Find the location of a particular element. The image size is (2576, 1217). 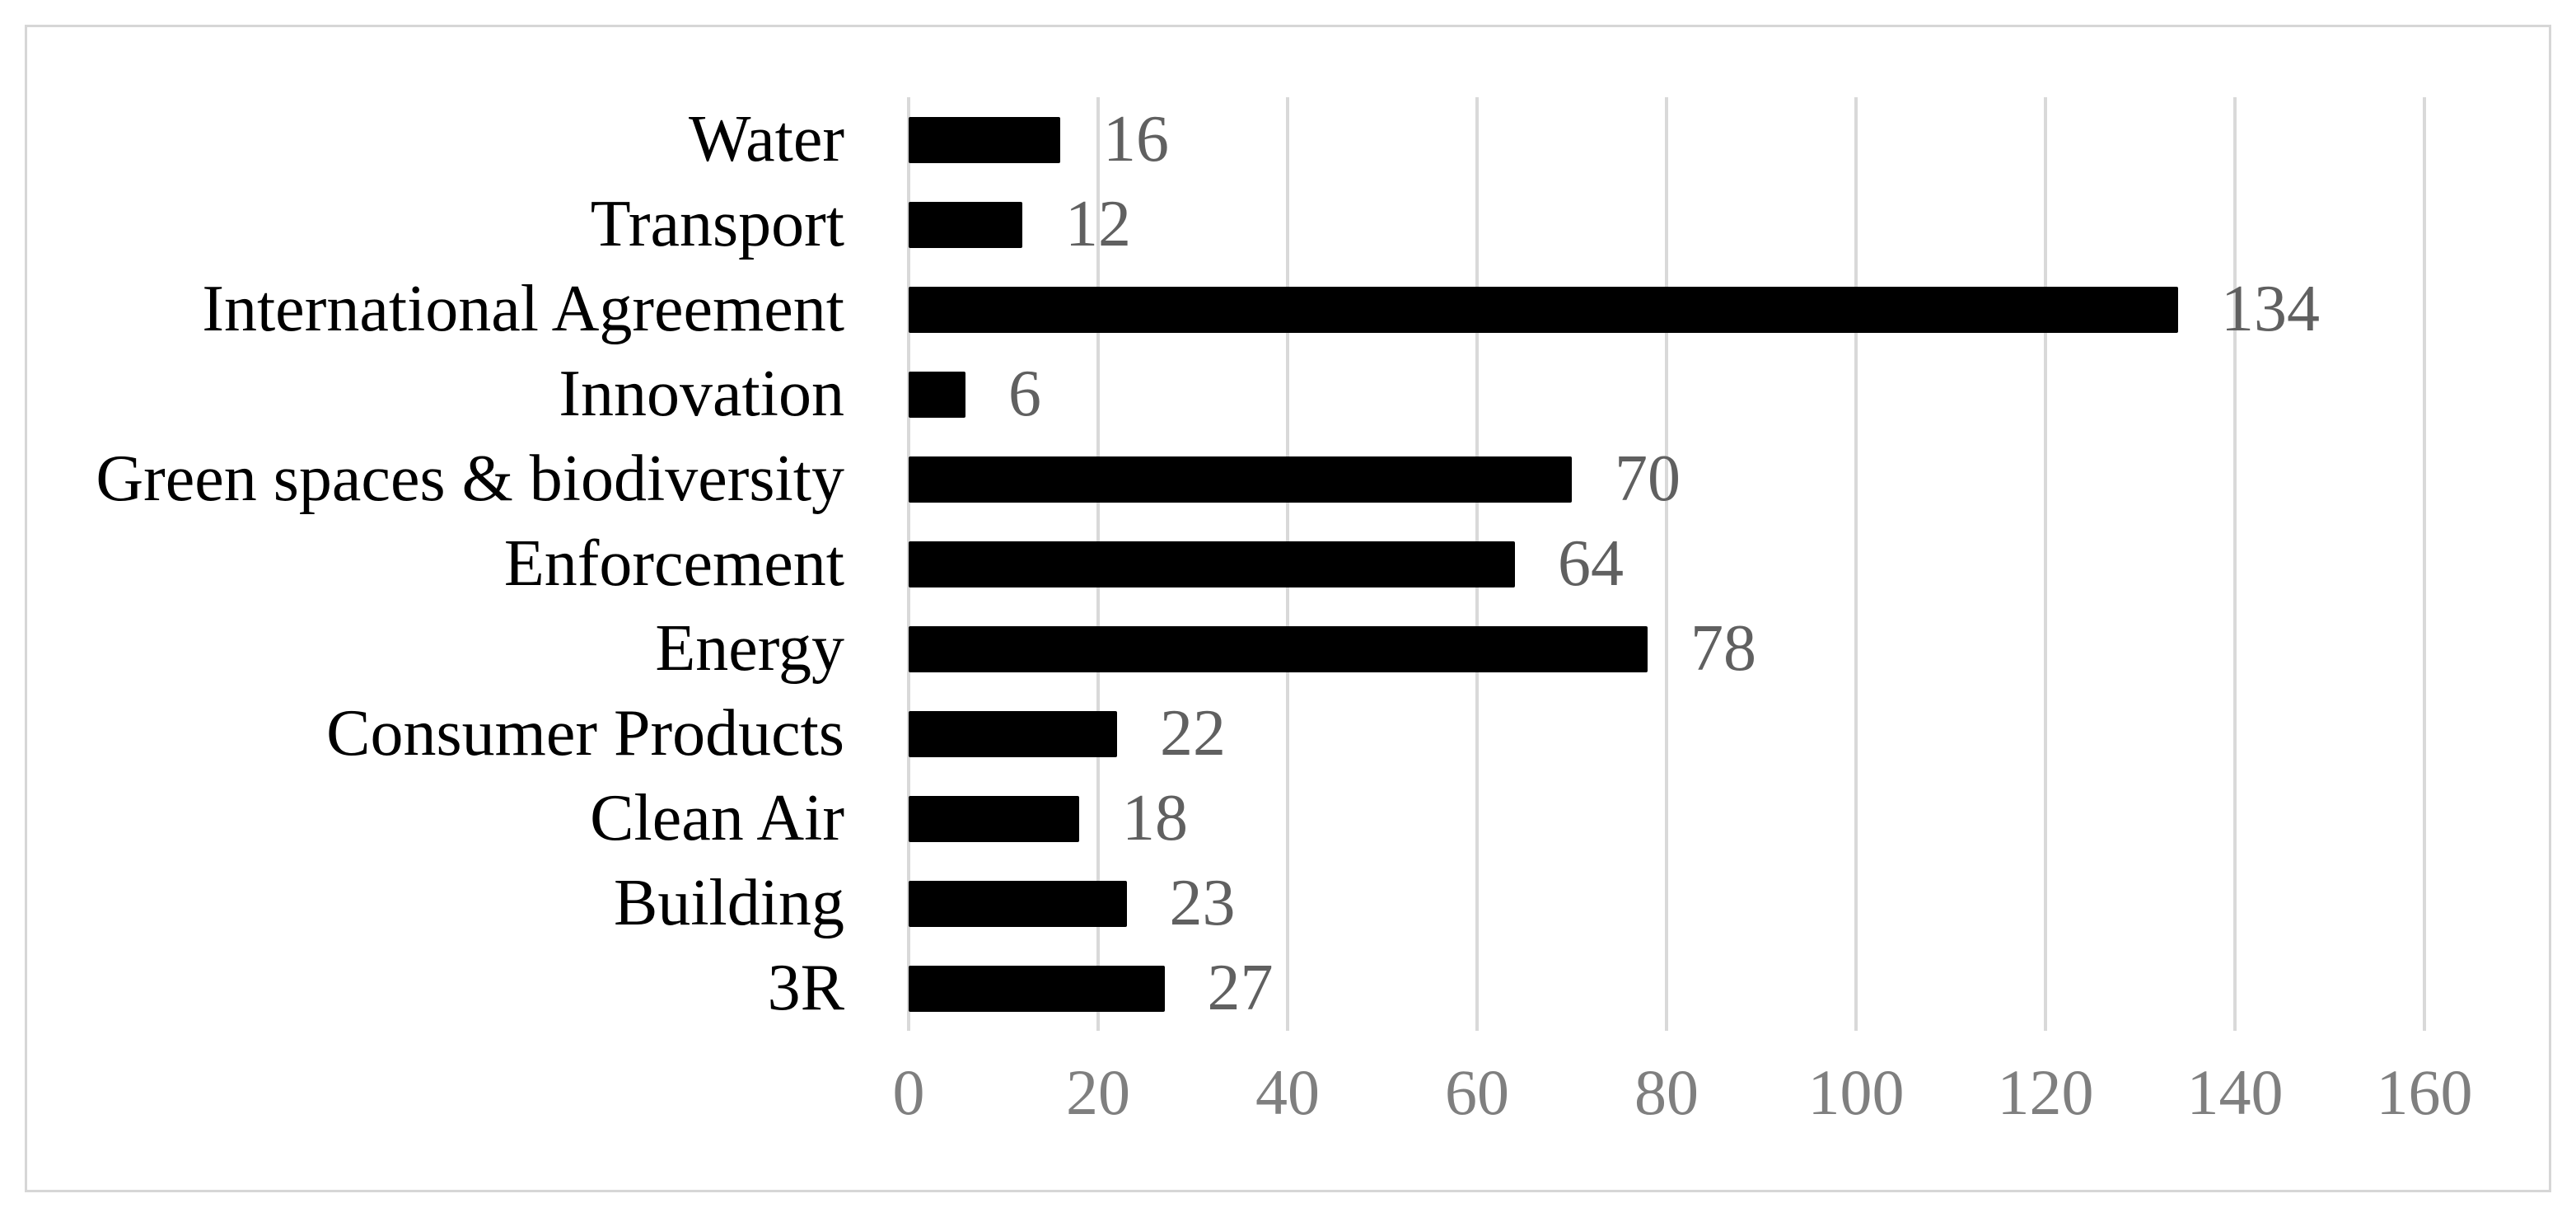

value-label: 6 is located at coordinates (1024, 394).